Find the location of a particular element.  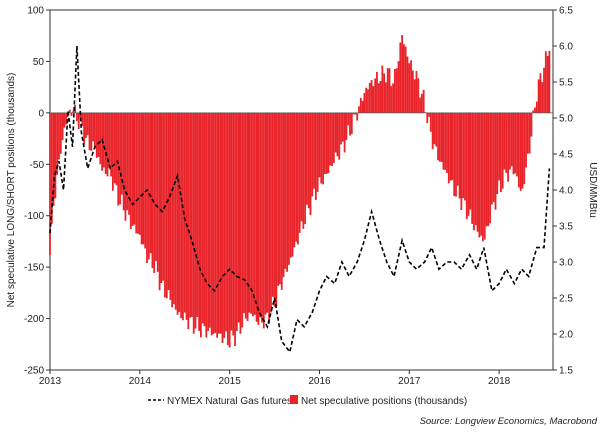

left-tick-label: -250 is located at coordinates (34, 371).